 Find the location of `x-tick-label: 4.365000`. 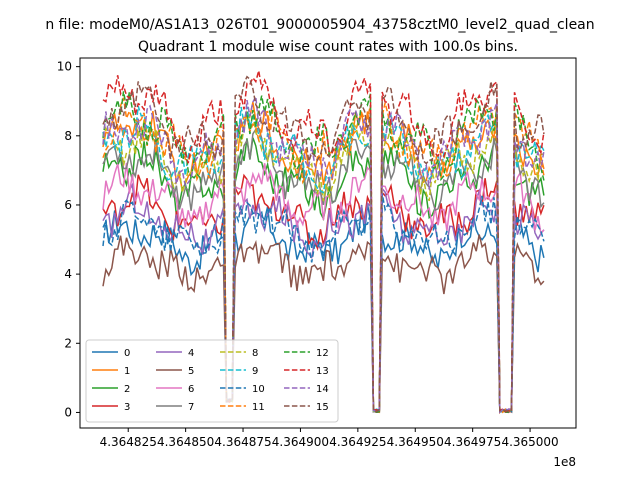

x-tick-label: 4.365000 is located at coordinates (529, 442).